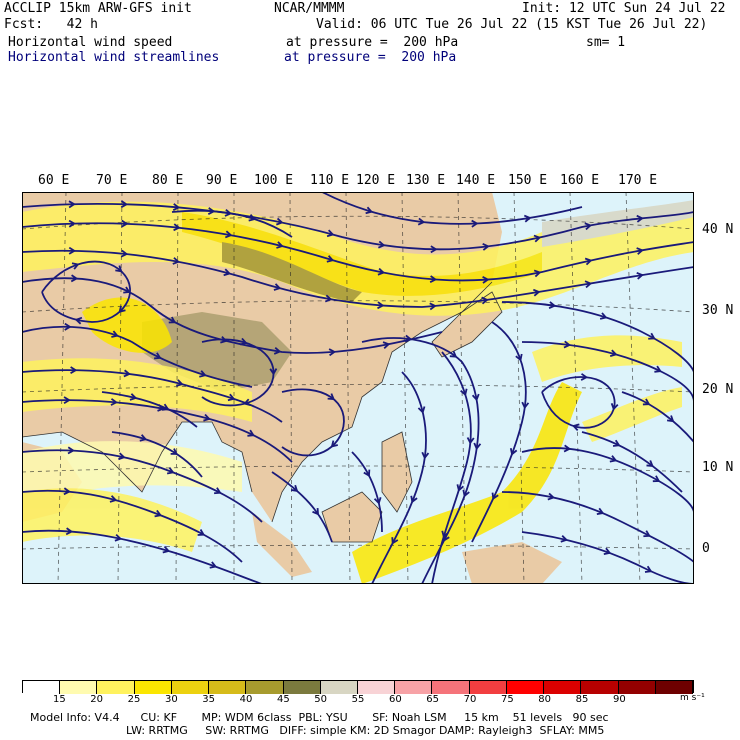  I want to click on latitude-label: 30 N, so click(718, 310).